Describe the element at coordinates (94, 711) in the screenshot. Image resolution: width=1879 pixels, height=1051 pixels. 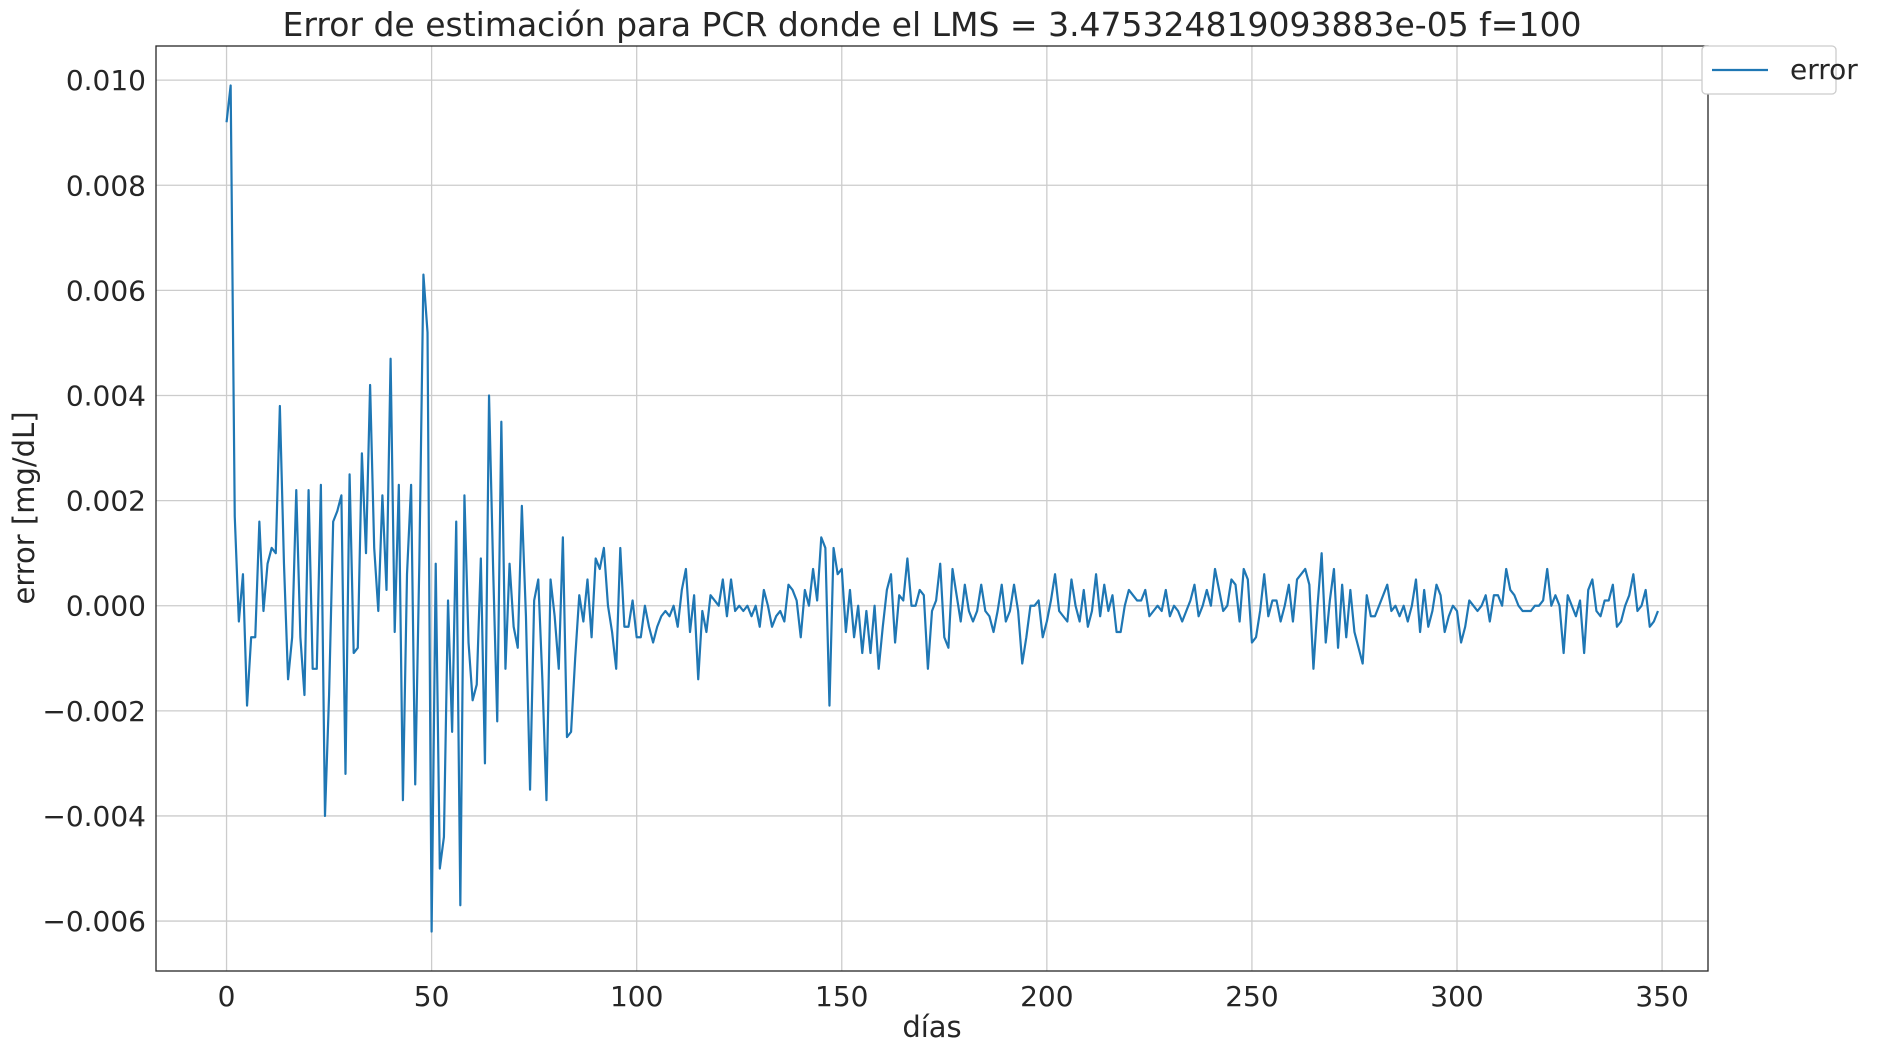
I see `y-tick-label: −0.002` at that location.